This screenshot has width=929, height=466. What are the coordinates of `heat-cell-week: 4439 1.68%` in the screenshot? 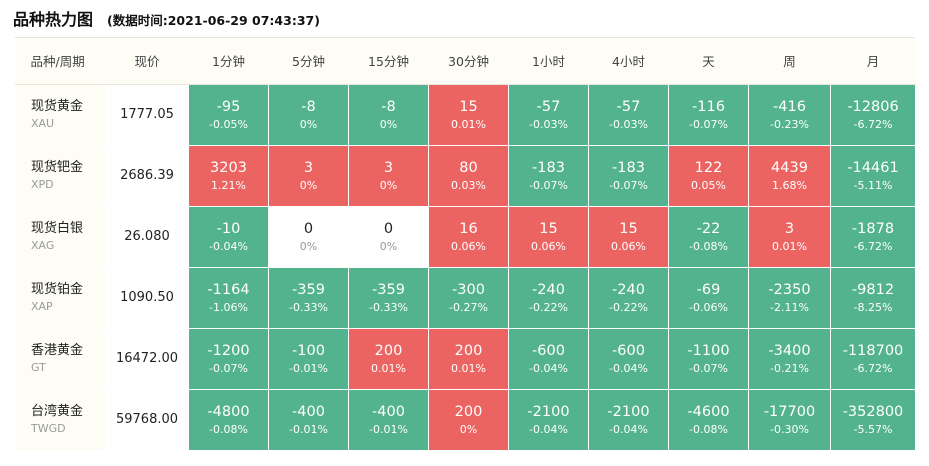 It's located at (789, 175).